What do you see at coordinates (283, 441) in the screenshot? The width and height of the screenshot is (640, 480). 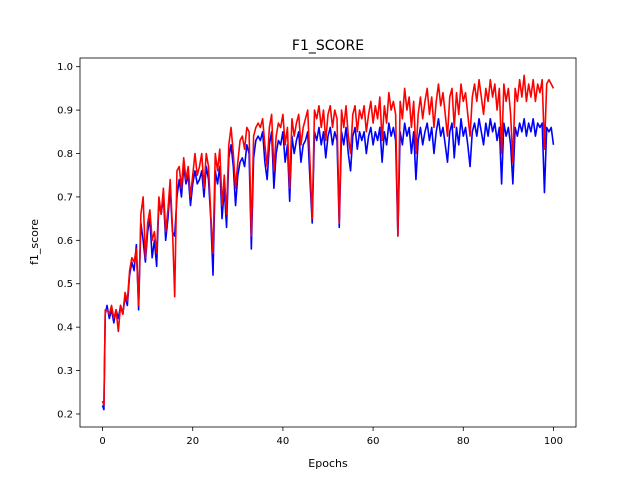 I see `x-tick-label: 40` at bounding box center [283, 441].